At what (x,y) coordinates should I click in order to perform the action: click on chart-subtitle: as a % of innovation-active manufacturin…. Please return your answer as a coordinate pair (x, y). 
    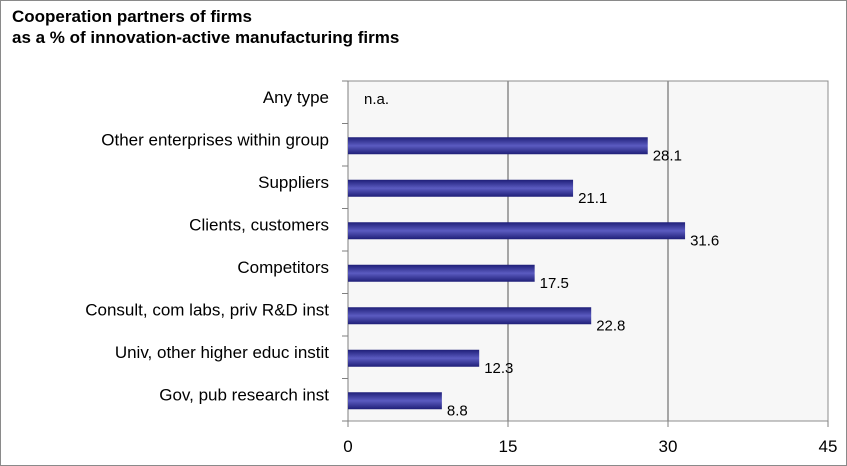
    Looking at the image, I should click on (206, 37).